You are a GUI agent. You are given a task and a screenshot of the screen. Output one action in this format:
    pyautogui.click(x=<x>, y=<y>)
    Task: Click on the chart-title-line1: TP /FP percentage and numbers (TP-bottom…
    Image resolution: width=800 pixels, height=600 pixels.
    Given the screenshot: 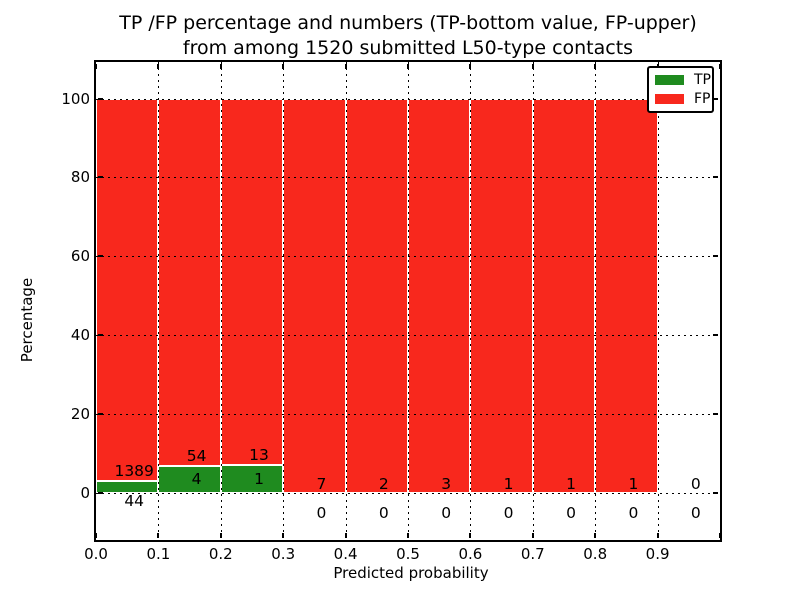 What is the action you would take?
    pyautogui.click(x=408, y=23)
    